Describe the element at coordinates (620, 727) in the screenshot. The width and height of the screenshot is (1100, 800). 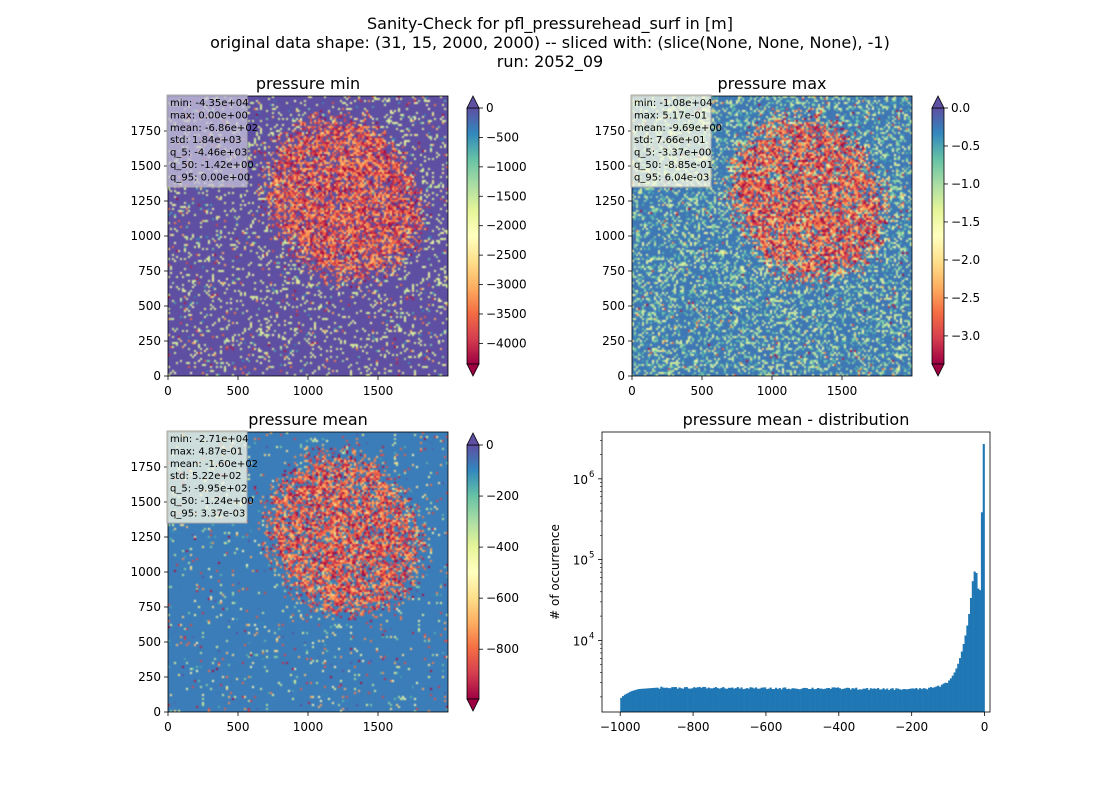
I see `x-tick-label: −1000` at that location.